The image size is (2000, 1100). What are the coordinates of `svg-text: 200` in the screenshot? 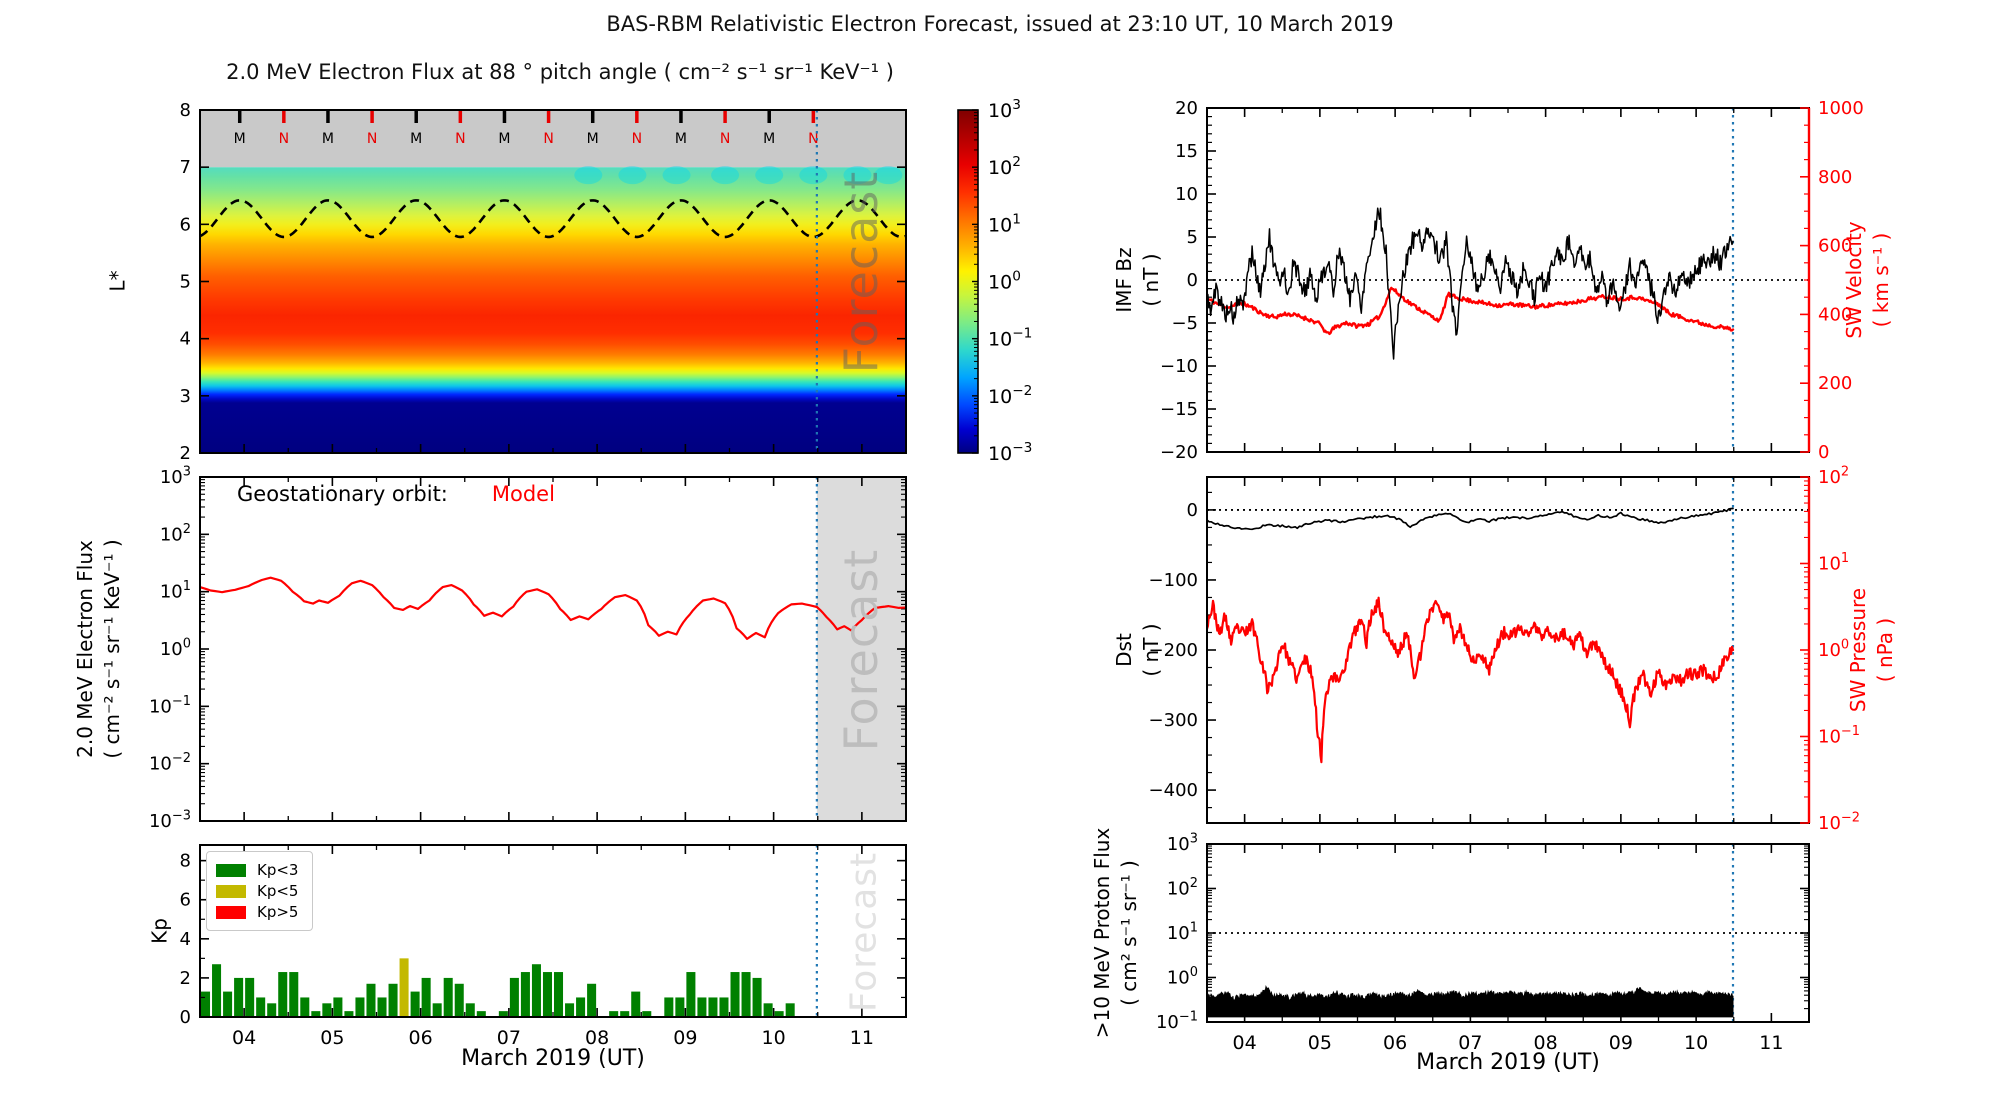 It's located at (1835, 383).